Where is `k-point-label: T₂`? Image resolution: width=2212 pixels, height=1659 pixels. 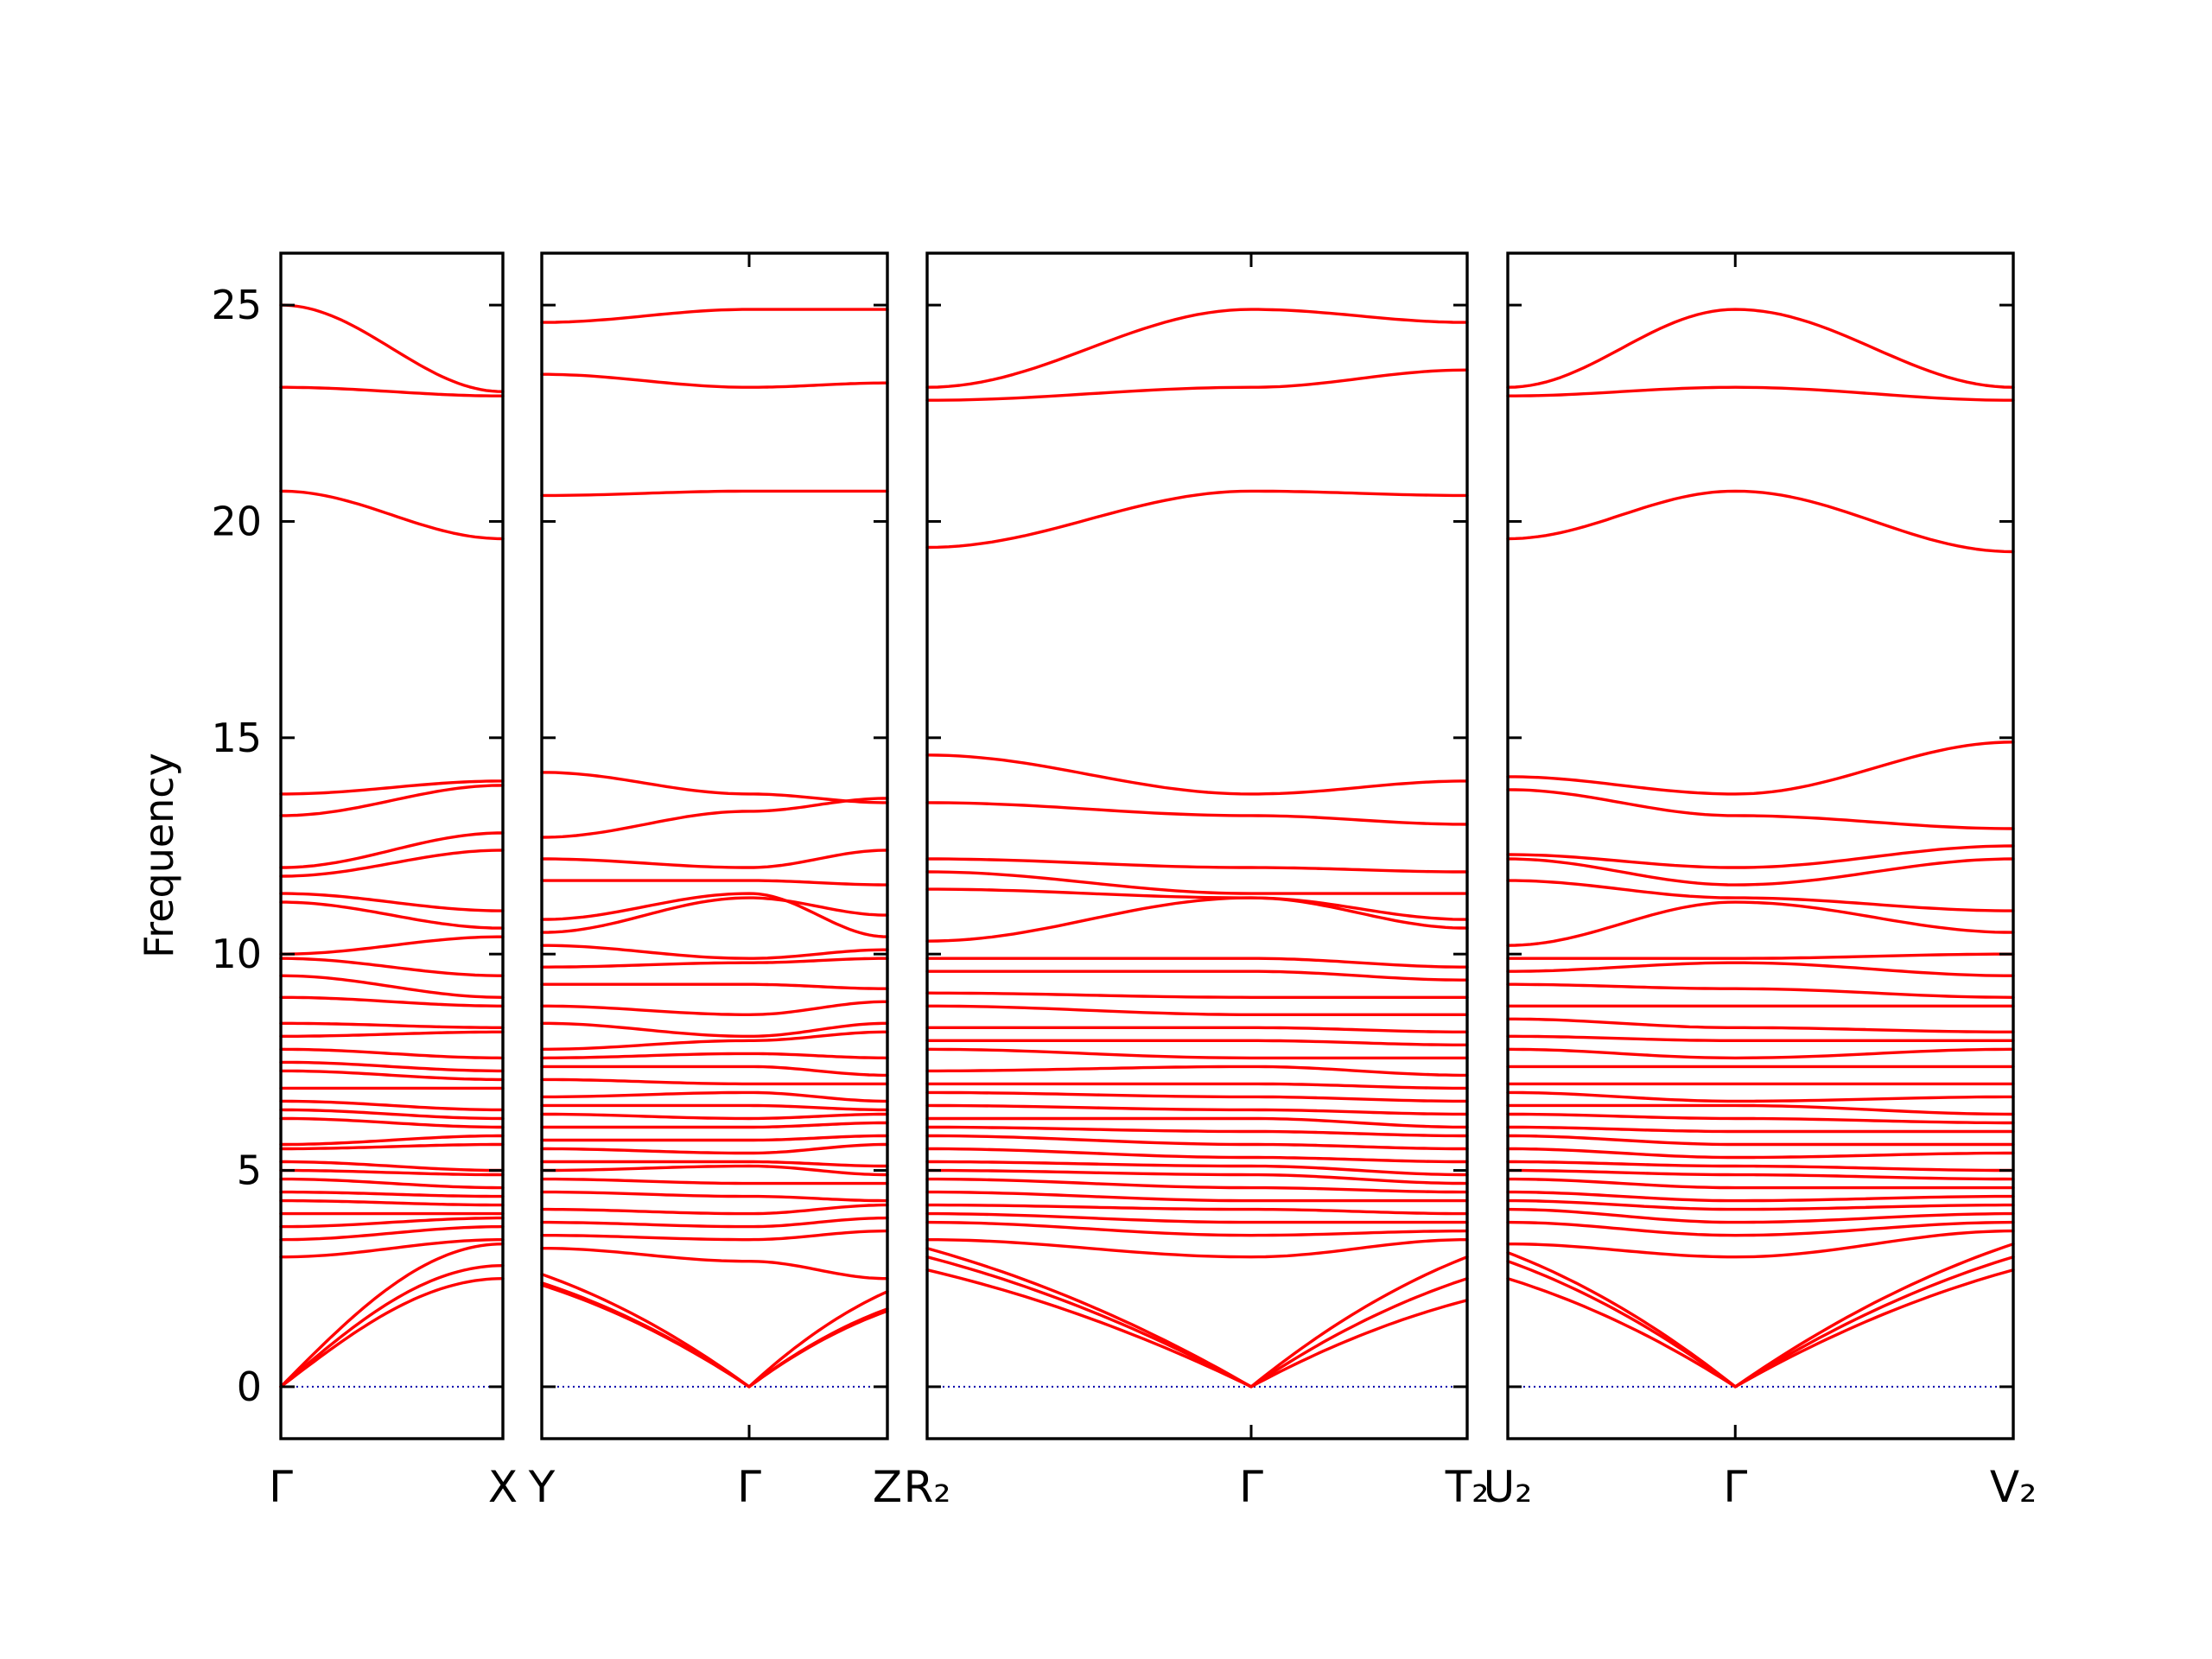 k-point-label: T₂ is located at coordinates (1467, 1487).